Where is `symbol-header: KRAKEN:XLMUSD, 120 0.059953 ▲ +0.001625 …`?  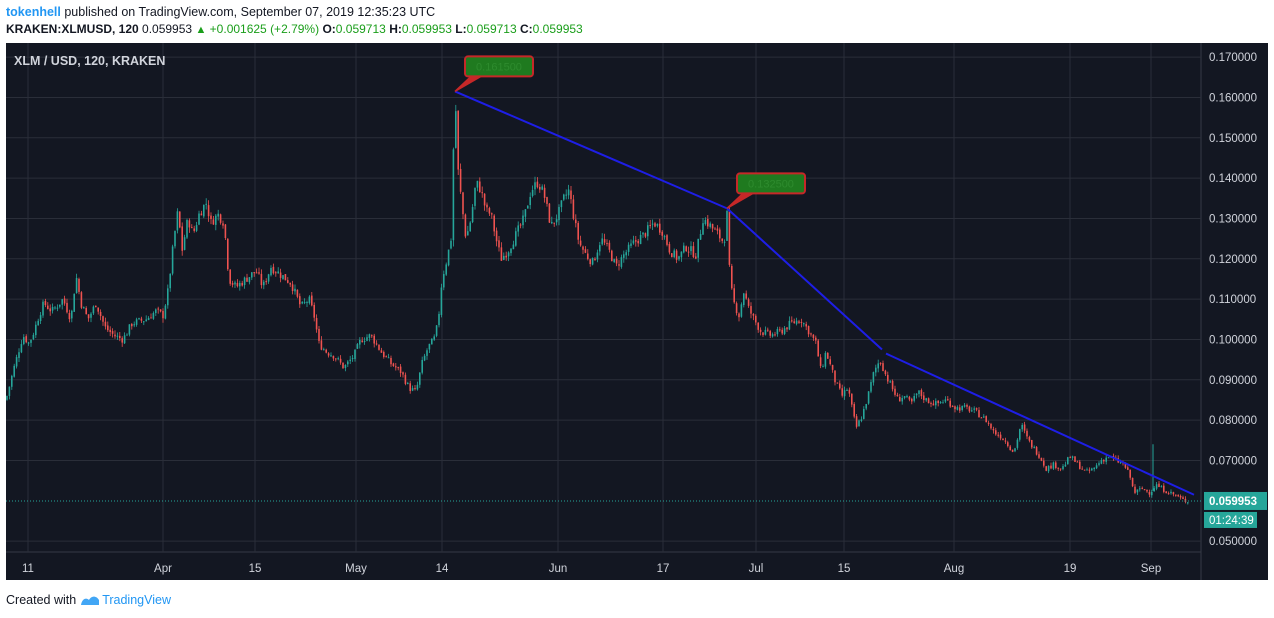
symbol-header: KRAKEN:XLMUSD, 120 0.059953 ▲ +0.001625 … is located at coordinates (294, 29).